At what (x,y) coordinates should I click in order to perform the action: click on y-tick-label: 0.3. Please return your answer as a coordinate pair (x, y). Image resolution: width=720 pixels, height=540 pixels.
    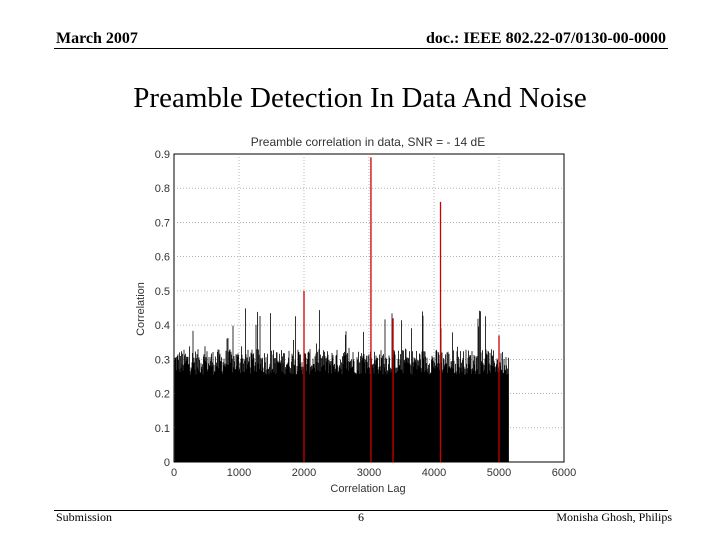
    Looking at the image, I should click on (162, 360).